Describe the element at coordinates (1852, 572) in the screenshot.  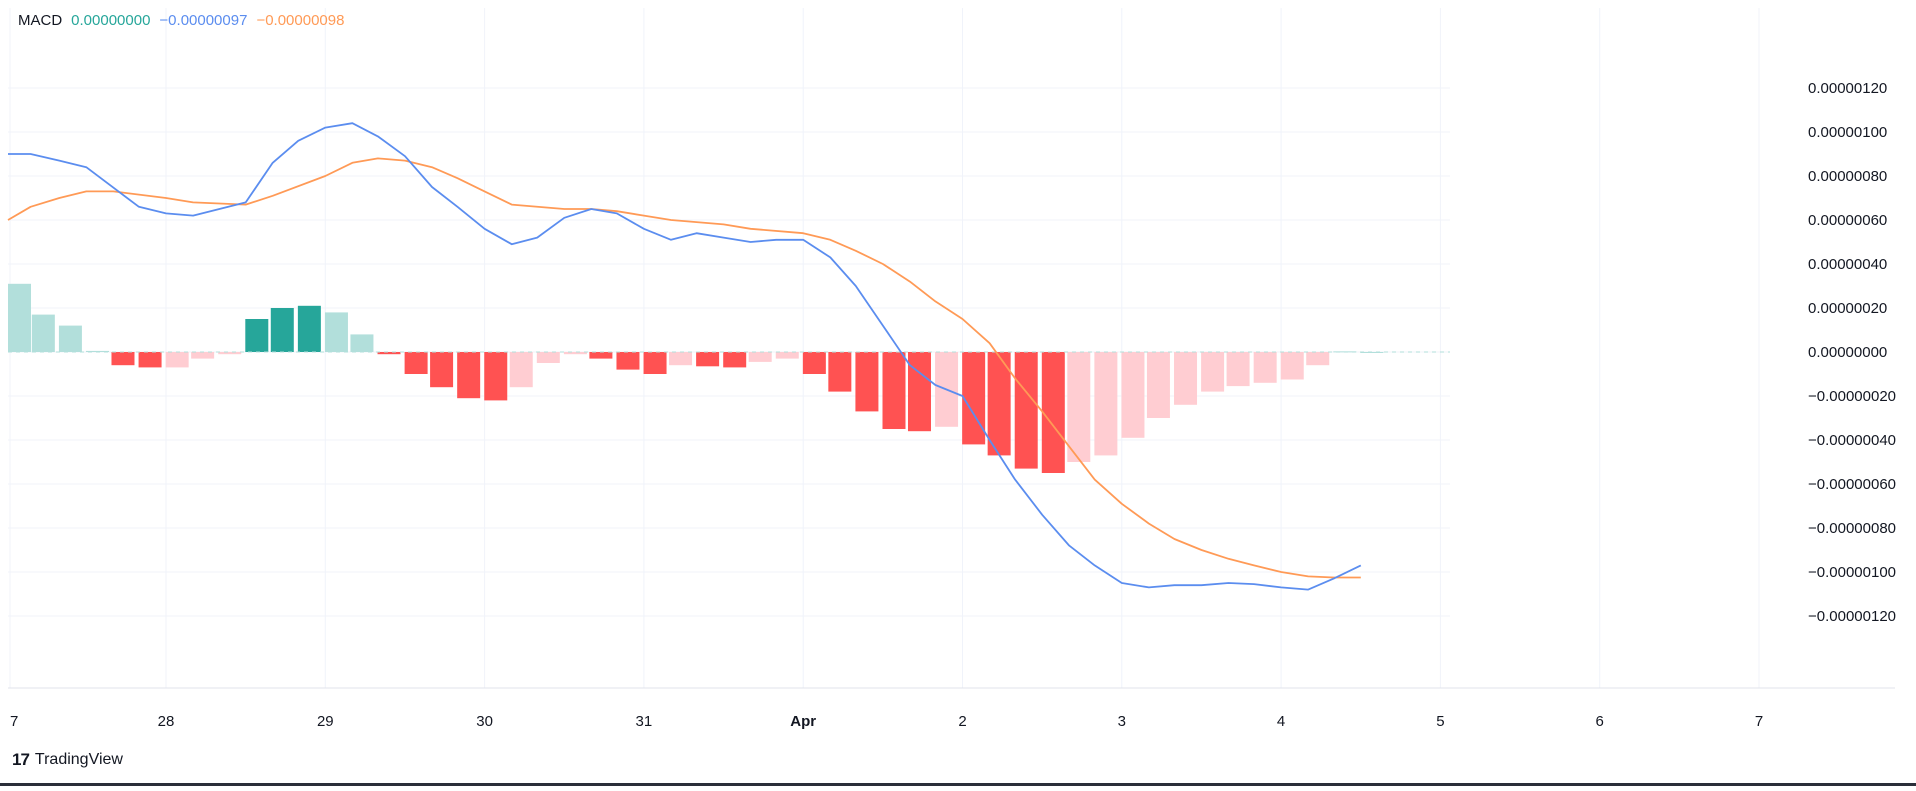
I see `y-tick-label: −0.00000100` at that location.